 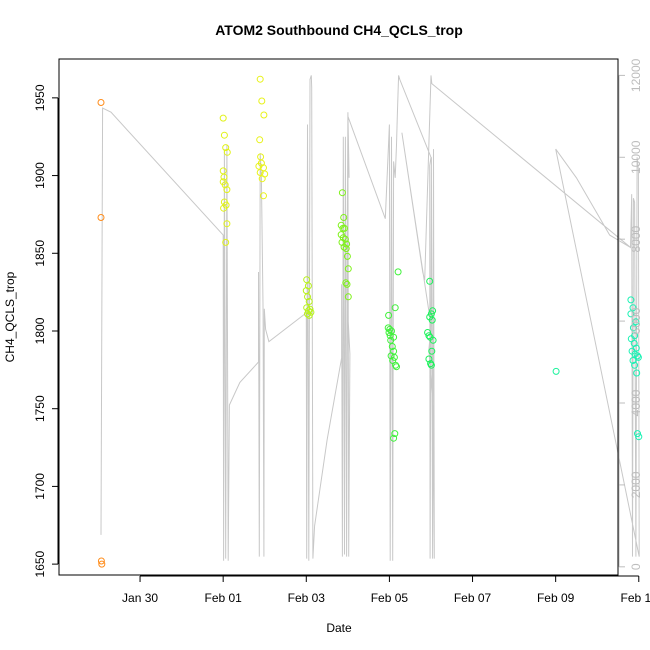 What do you see at coordinates (636, 239) in the screenshot?
I see `y2-tick-label: 8000` at bounding box center [636, 239].